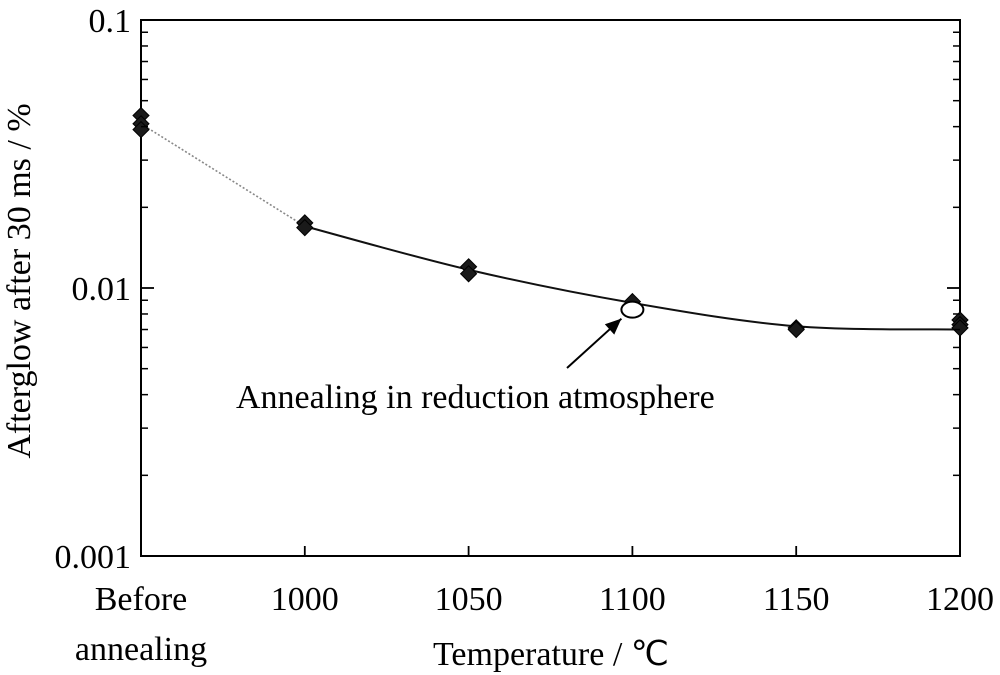 This screenshot has width=1000, height=675. What do you see at coordinates (960, 599) in the screenshot?
I see `x-tick-label: 1200` at bounding box center [960, 599].